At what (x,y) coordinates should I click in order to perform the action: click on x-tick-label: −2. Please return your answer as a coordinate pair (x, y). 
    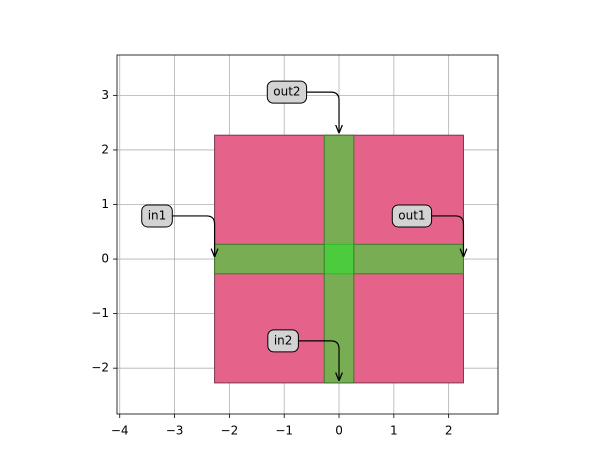
    Looking at the image, I should click on (230, 431).